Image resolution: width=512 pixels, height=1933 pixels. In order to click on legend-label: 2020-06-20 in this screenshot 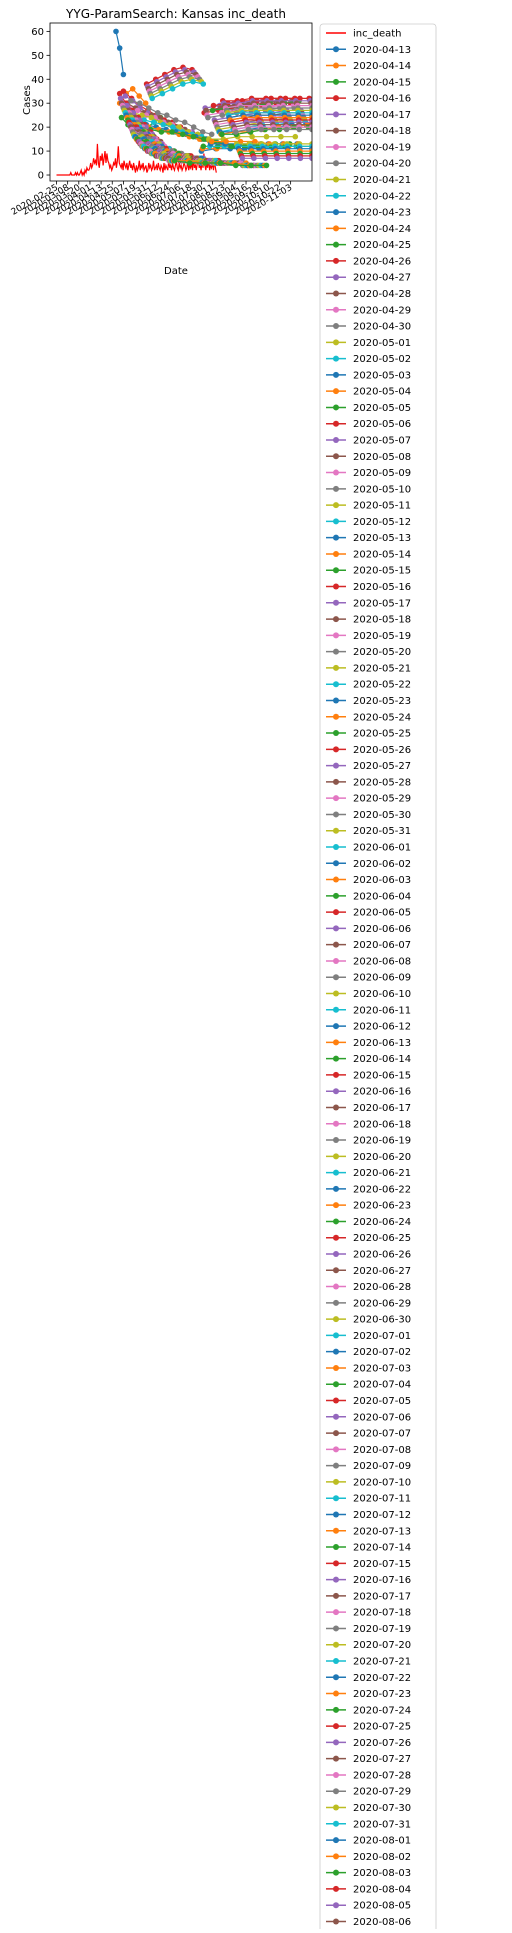, I will do `click(382, 1157)`.